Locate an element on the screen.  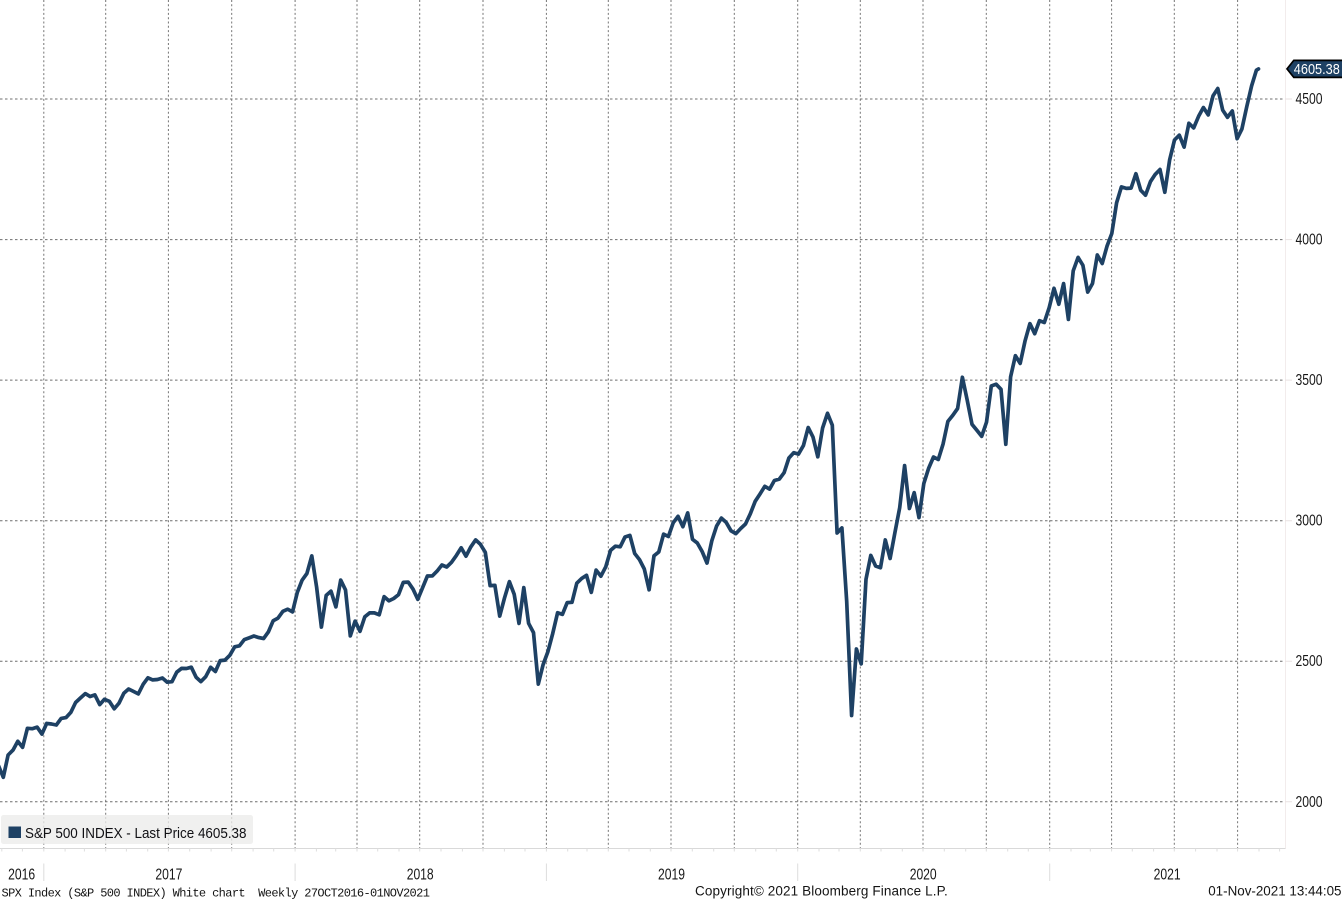
svg-text: 2000 is located at coordinates (1309, 802).